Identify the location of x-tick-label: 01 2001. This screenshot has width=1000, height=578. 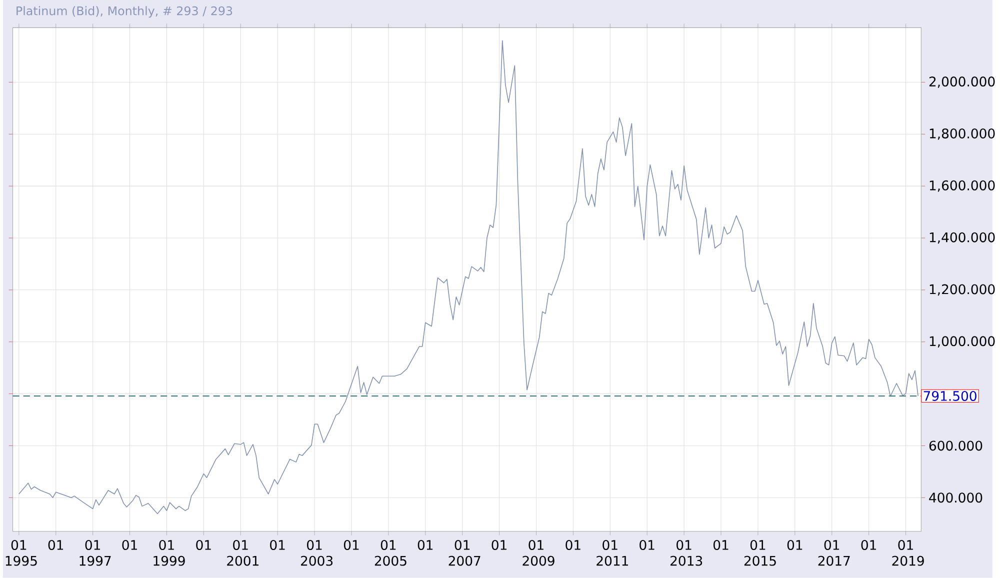
(242, 553).